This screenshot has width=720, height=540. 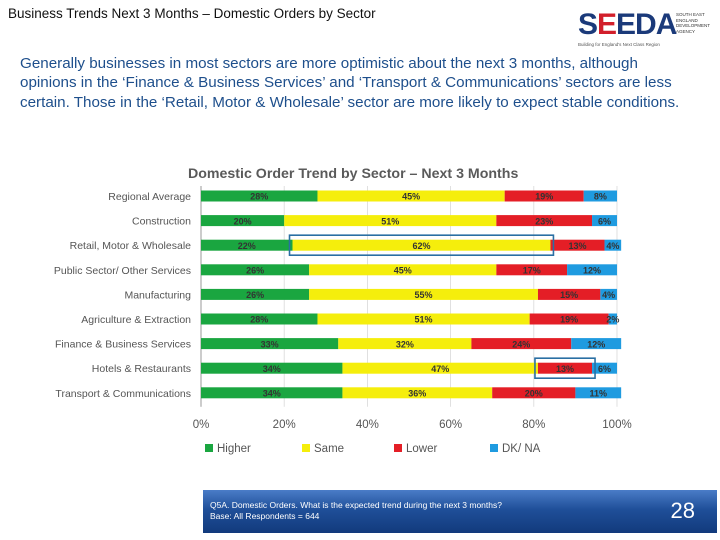 I want to click on data-label: 32%, so click(x=405, y=344).